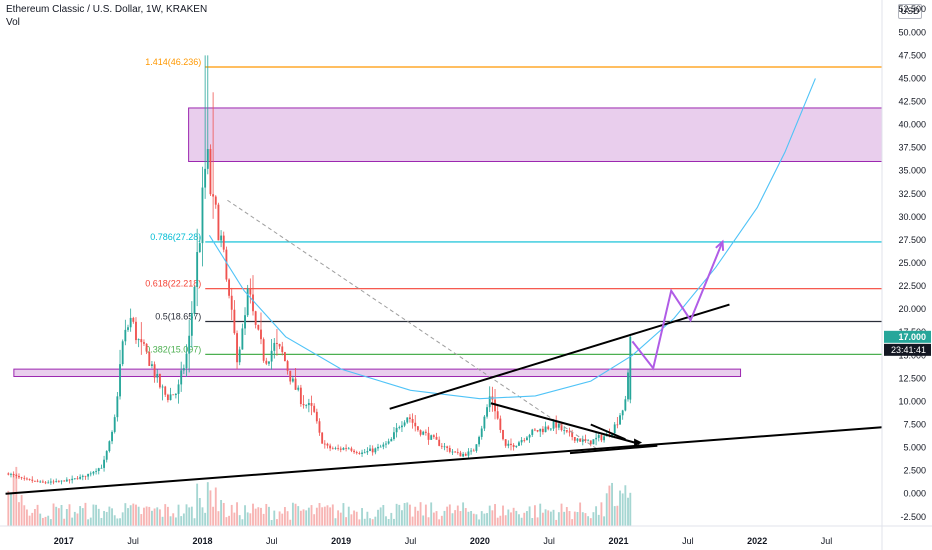 This screenshot has width=932, height=550. What do you see at coordinates (912, 55) in the screenshot?
I see `price-tick-label: 47.500` at bounding box center [912, 55].